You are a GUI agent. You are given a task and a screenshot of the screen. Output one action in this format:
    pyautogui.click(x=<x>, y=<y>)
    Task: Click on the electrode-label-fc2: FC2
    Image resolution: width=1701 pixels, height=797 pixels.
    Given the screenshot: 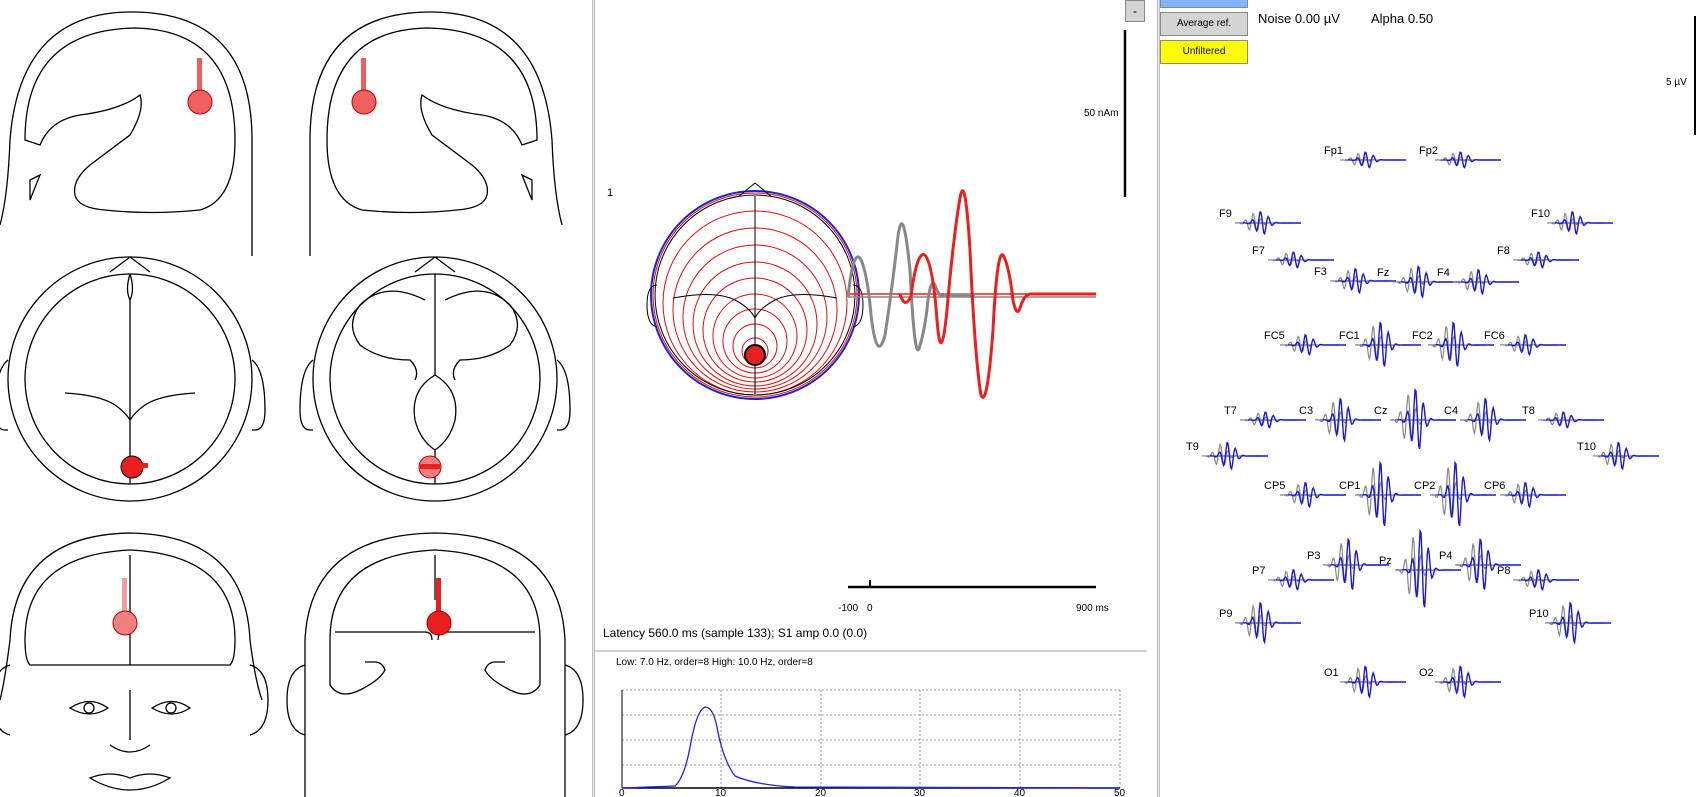 What is the action you would take?
    pyautogui.click(x=1422, y=336)
    